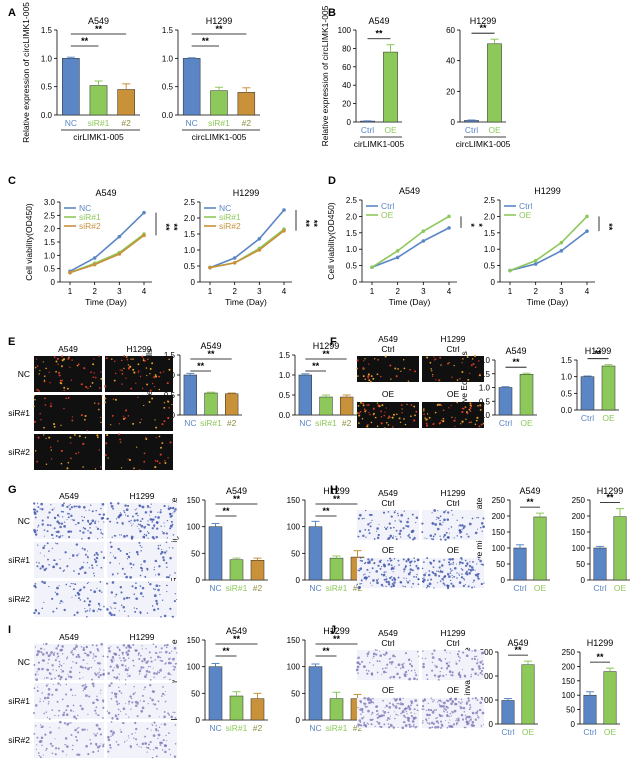 Image resolution: width=642 pixels, height=775 pixels. I want to click on y-tick-label: 0.5, so click(47, 87).